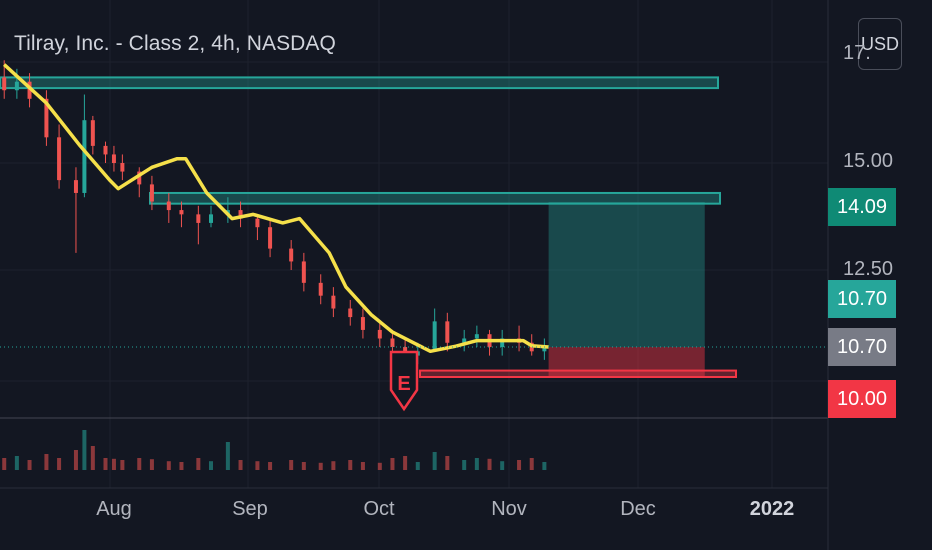 The height and width of the screenshot is (550, 932). Describe the element at coordinates (862, 399) in the screenshot. I see `price-badge-stop: 10.00` at that location.